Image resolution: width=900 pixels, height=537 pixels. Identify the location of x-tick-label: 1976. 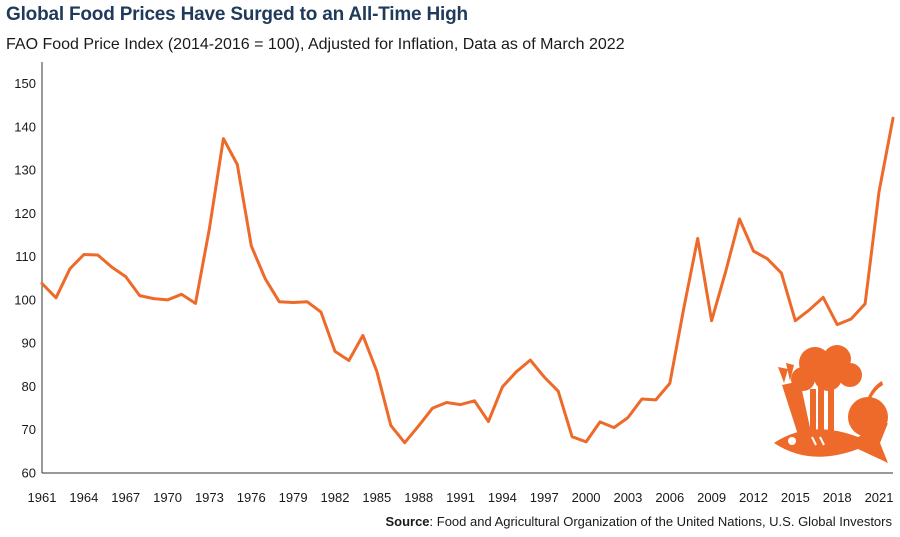
(251, 497).